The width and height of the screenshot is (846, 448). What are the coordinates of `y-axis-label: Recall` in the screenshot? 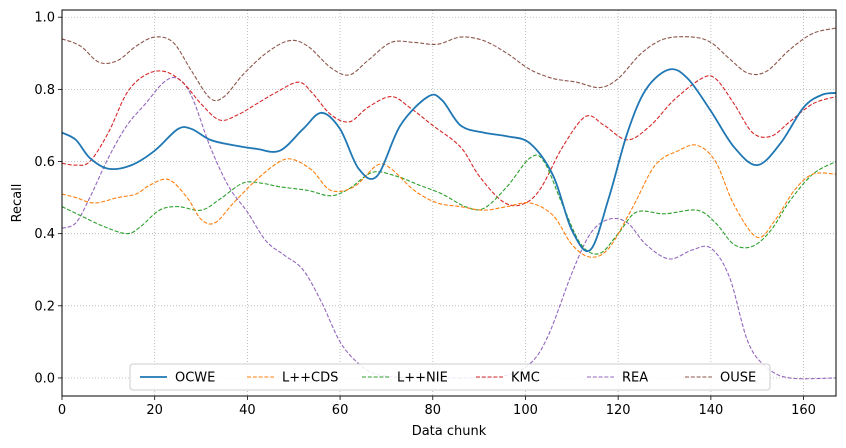 It's located at (17, 203).